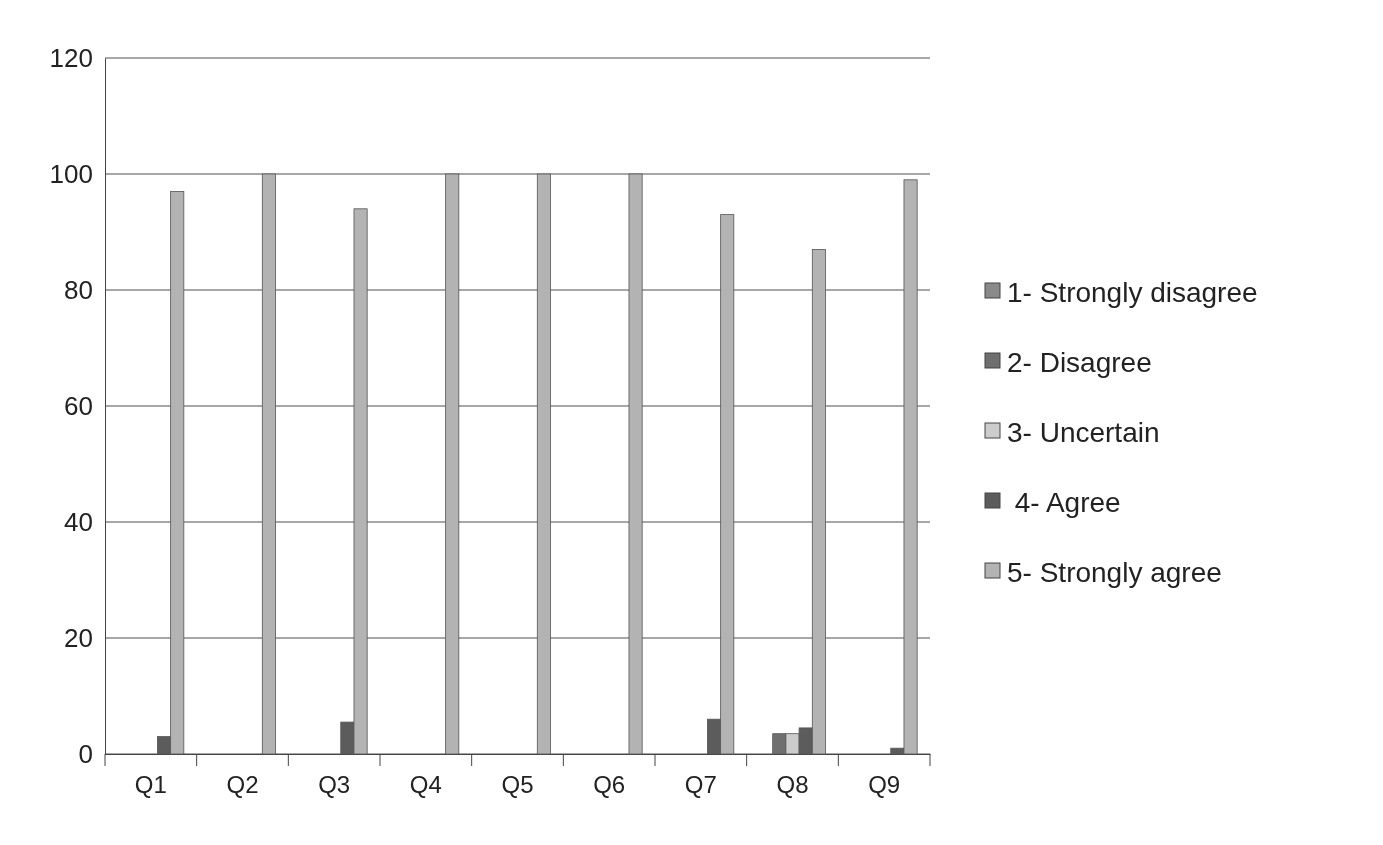 This screenshot has width=1383, height=845. I want to click on y-tick-label: 120, so click(71, 57).